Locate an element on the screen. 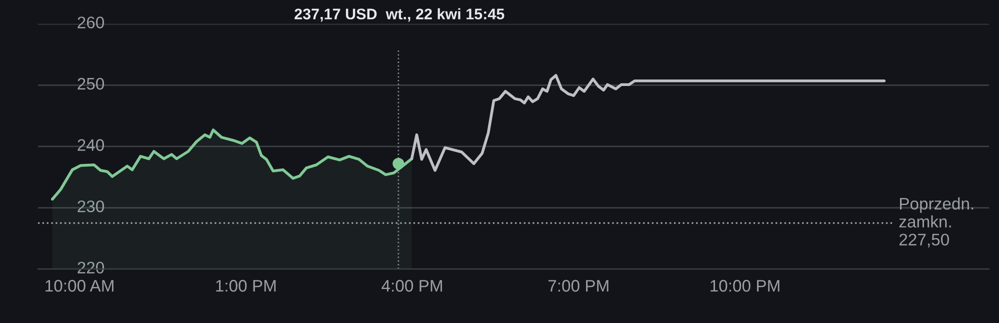  y-tick-label: 240 is located at coordinates (91, 145).